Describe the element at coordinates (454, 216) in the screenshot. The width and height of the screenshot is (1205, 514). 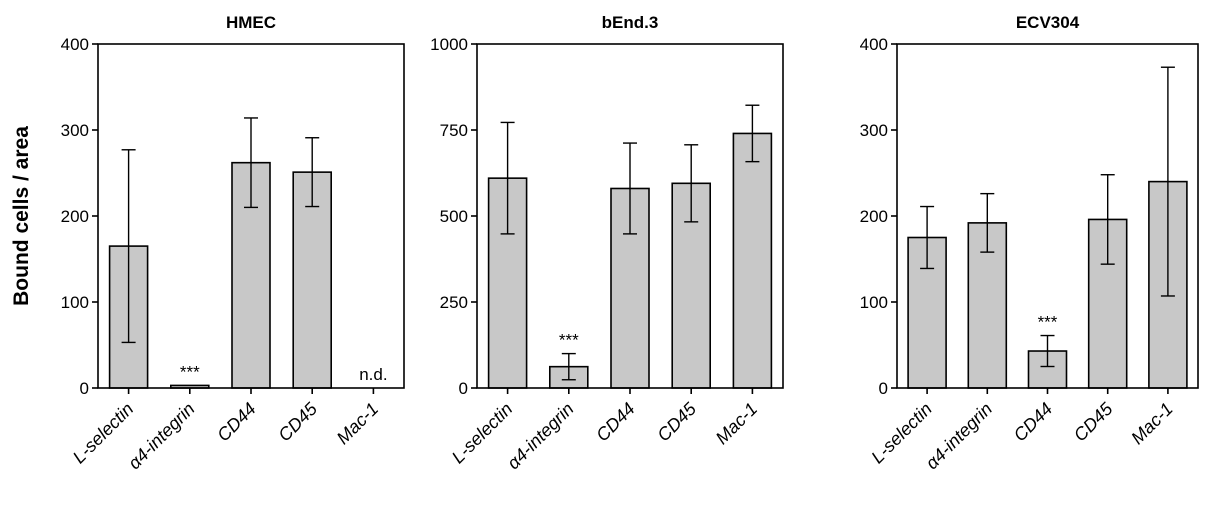
I see `y-tick-label: 500` at that location.